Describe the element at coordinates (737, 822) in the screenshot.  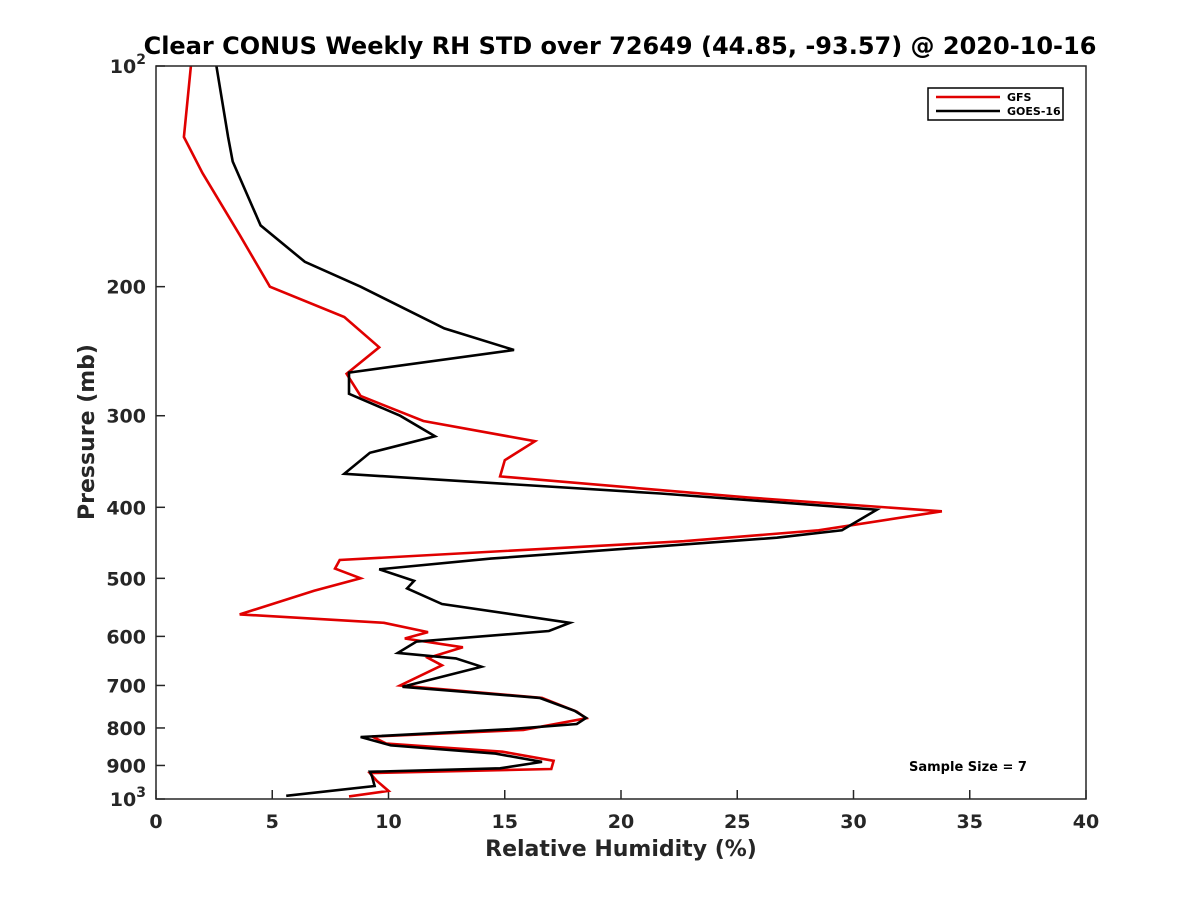
I see `x-tick-label: 25` at that location.